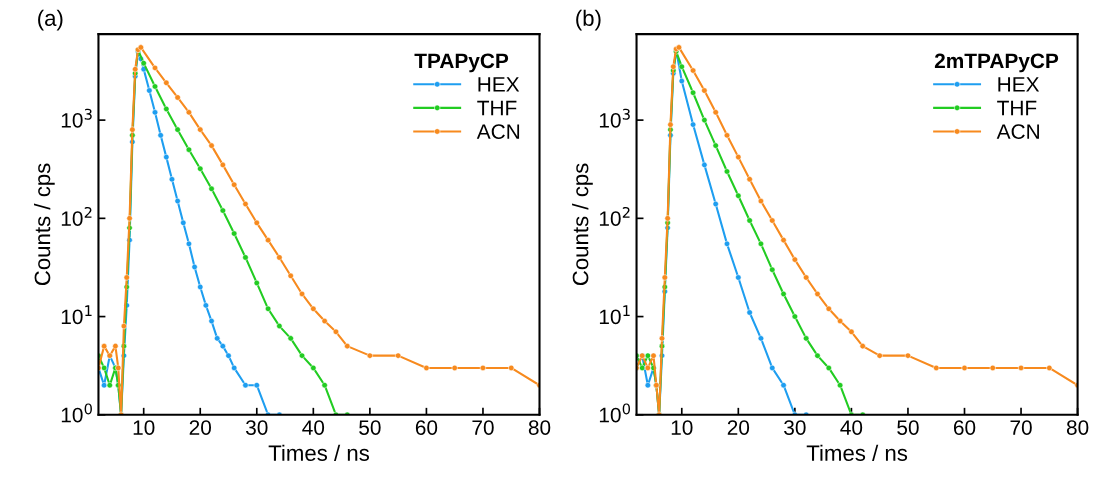 The height and width of the screenshot is (488, 1094). I want to click on chart-title: (b), so click(588, 20).